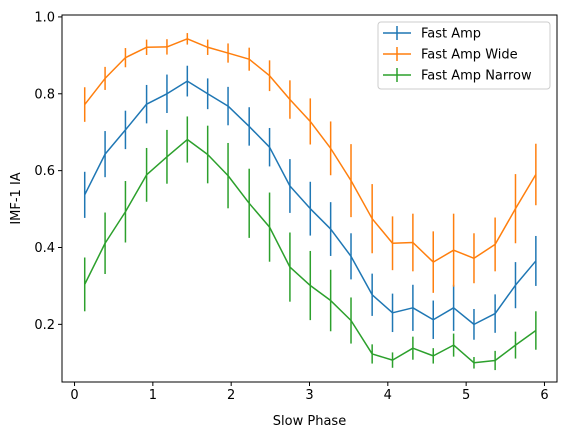 The height and width of the screenshot is (437, 567). What do you see at coordinates (388, 395) in the screenshot?
I see `x-tick-label: 4` at bounding box center [388, 395].